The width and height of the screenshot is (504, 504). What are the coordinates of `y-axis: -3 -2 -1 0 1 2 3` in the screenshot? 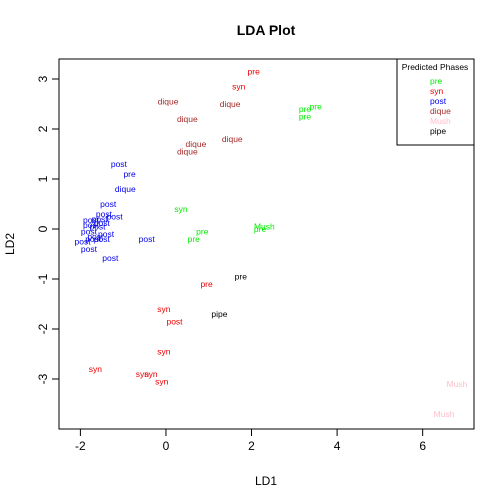 It's located at (48, 229).